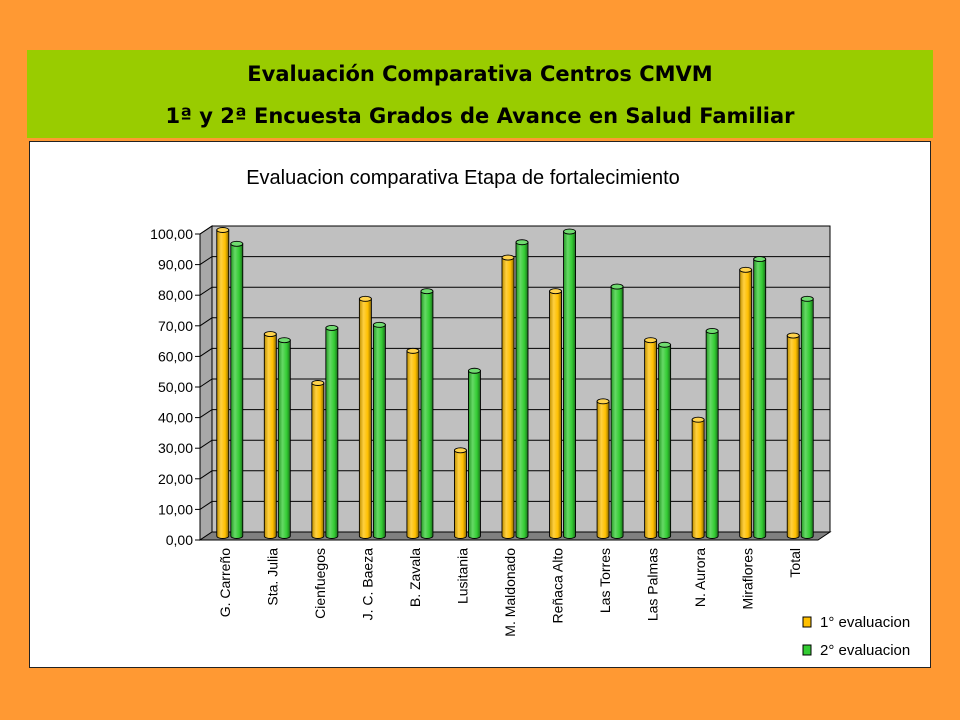 This screenshot has height=720, width=960. I want to click on y-tick-label: 20,00, so click(175, 479).